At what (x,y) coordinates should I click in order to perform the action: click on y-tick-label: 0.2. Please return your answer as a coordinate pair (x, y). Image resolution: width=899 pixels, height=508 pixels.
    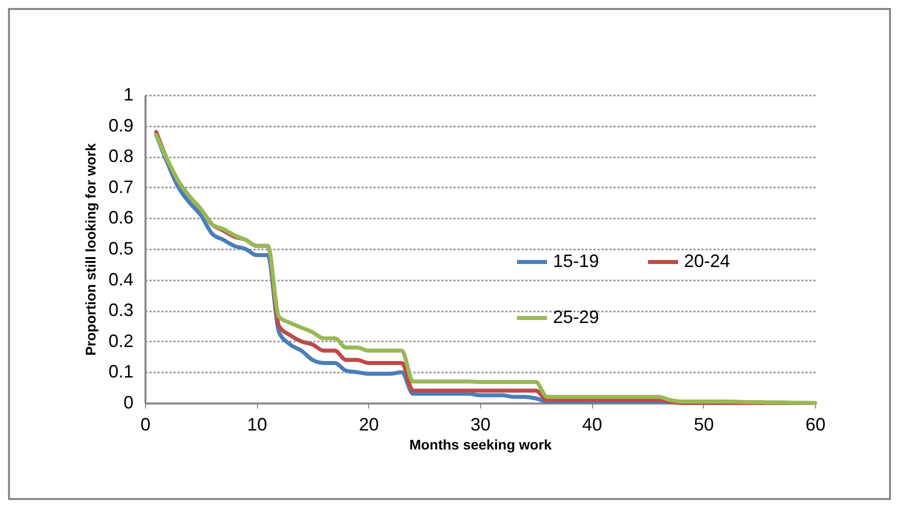
    Looking at the image, I should click on (121, 340).